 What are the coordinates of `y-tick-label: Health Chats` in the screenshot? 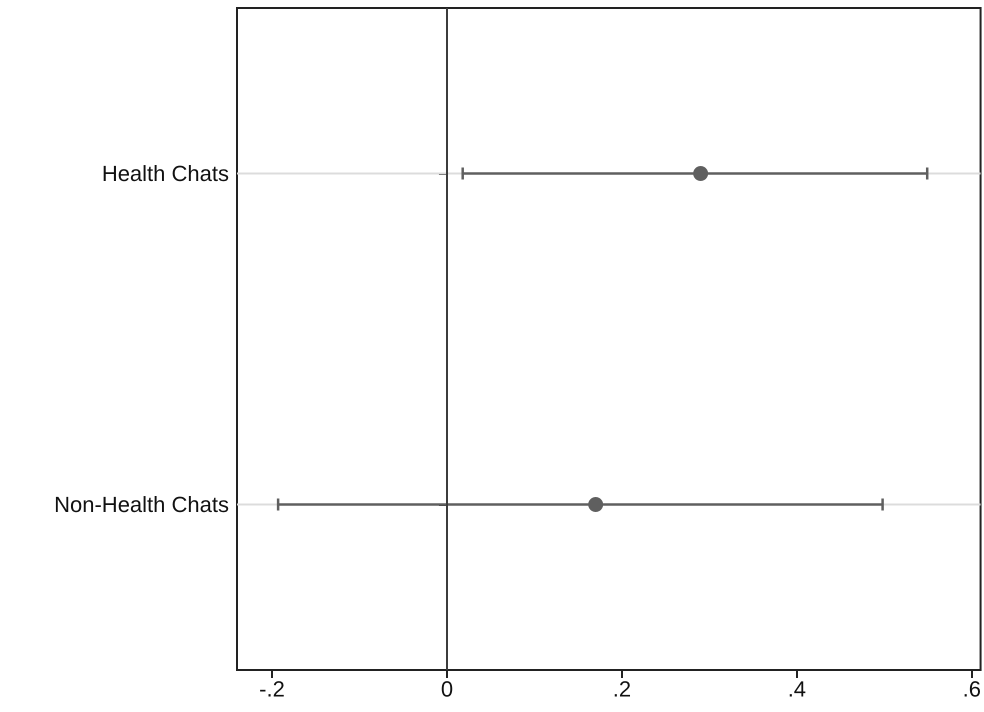 It's located at (165, 173).